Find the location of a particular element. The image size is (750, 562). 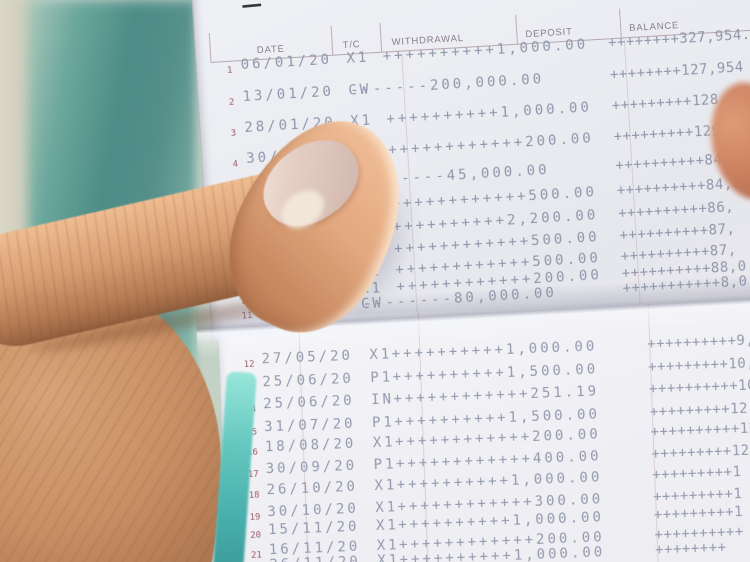

row-line-number: 2 is located at coordinates (231, 102).